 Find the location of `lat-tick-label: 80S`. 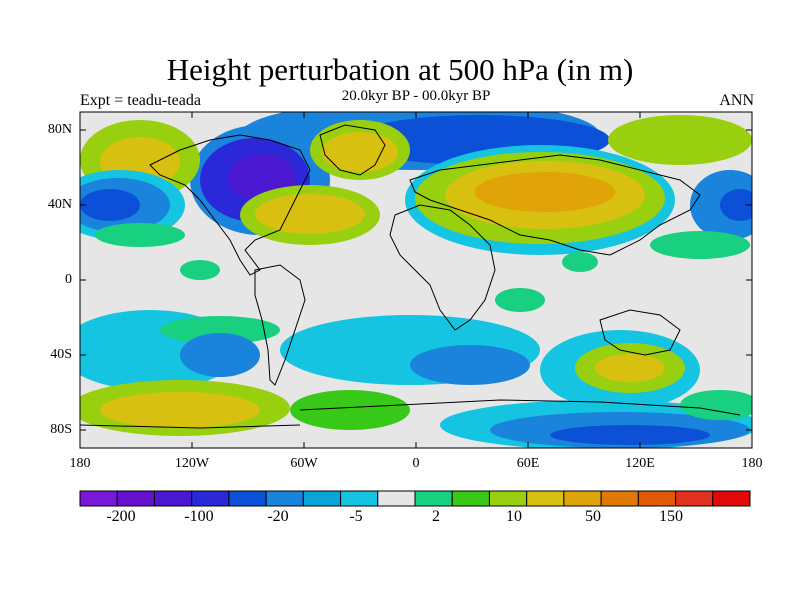

lat-tick-label: 80S is located at coordinates (61, 429).